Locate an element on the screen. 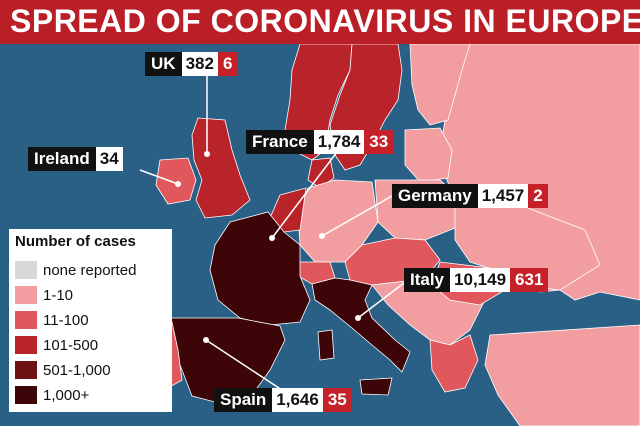 The height and width of the screenshot is (426, 640). callout-germany-deaths: 2 is located at coordinates (538, 196).